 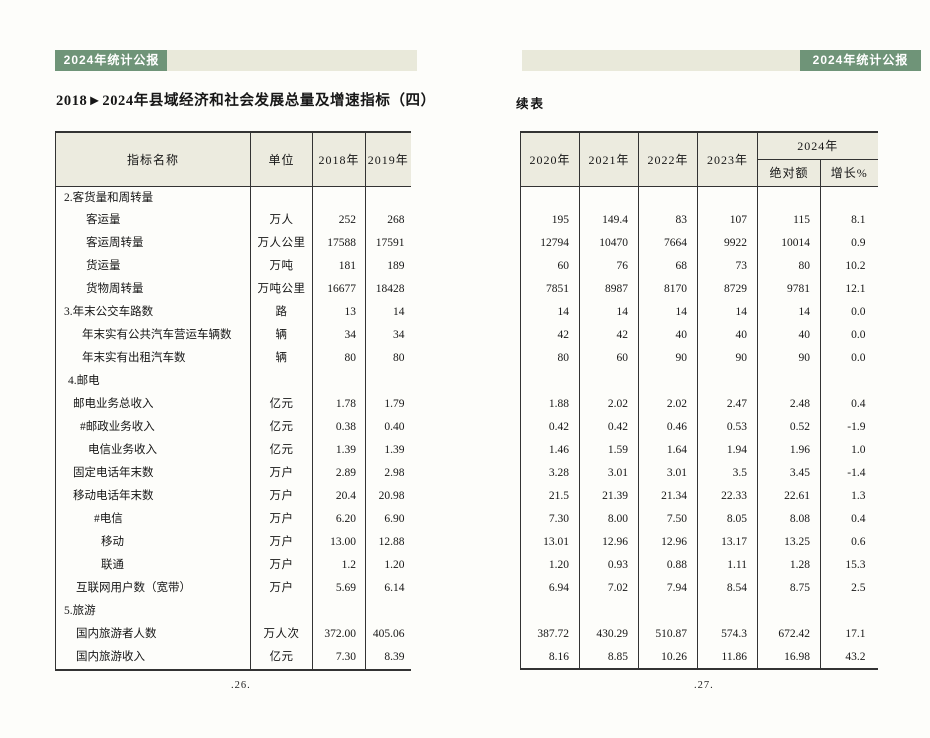 What do you see at coordinates (153, 565) in the screenshot?
I see `indicator-name-cell: 联通` at bounding box center [153, 565].